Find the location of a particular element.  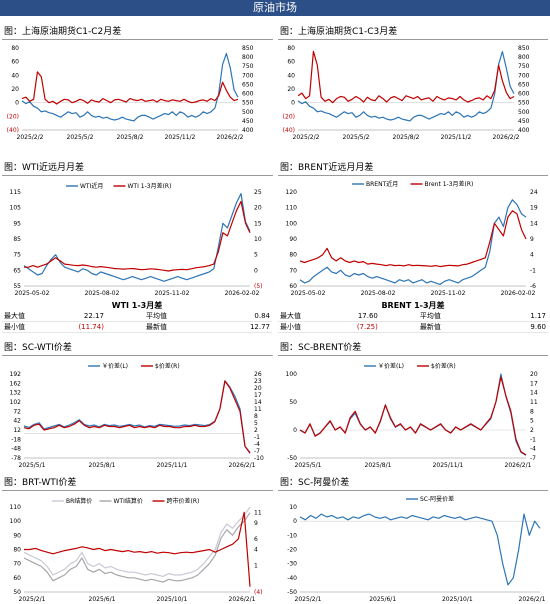

wti-stats-table: 最大值 22.17 平均值 0.84 最小值 (11.74) 最新值 12.77 is located at coordinates (137, 322).